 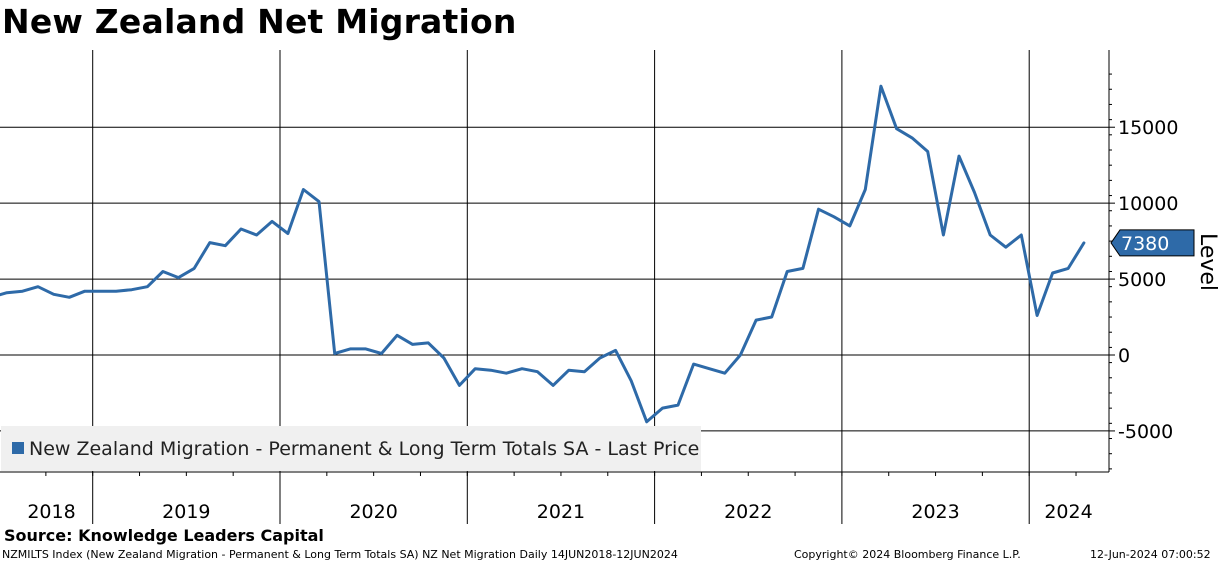 What do you see at coordinates (1142, 280) in the screenshot?
I see `y-tick-label: 5000` at bounding box center [1142, 280].